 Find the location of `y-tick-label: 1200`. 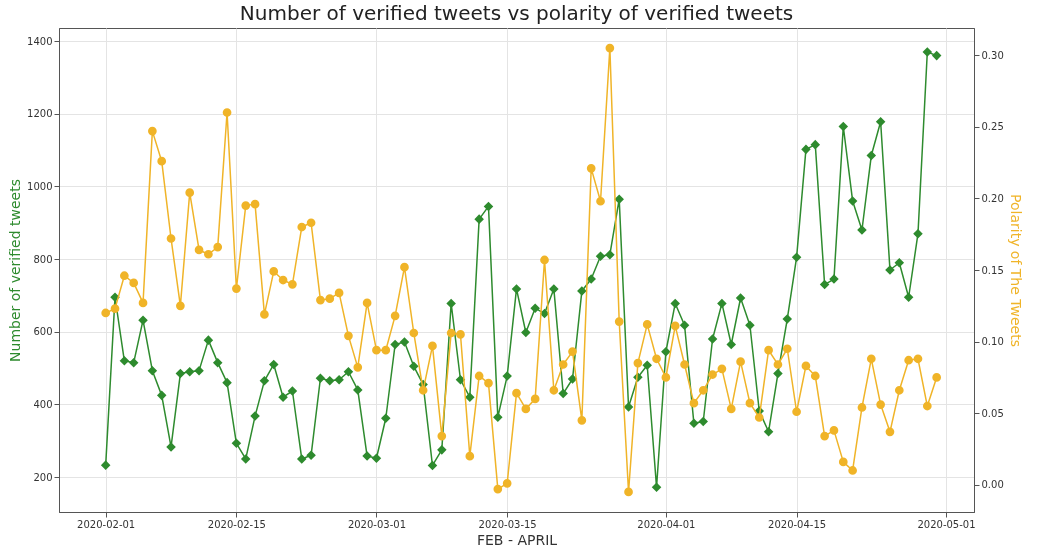

y-tick-label: 1200 is located at coordinates (40, 114).